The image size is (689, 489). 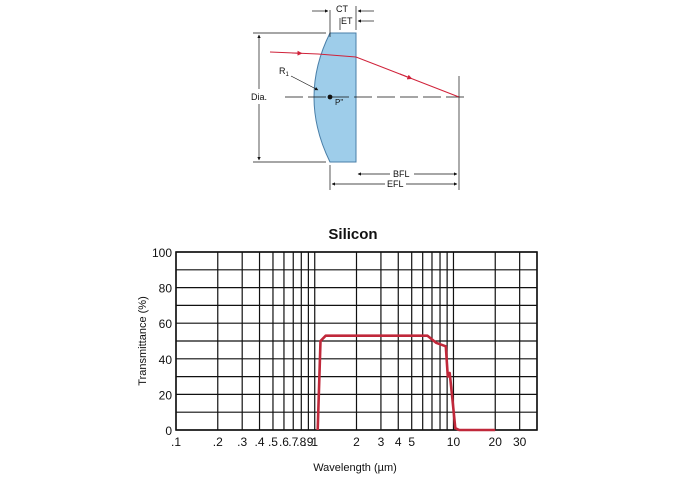 What do you see at coordinates (176, 442) in the screenshot?
I see `x-tick-label: .1` at bounding box center [176, 442].